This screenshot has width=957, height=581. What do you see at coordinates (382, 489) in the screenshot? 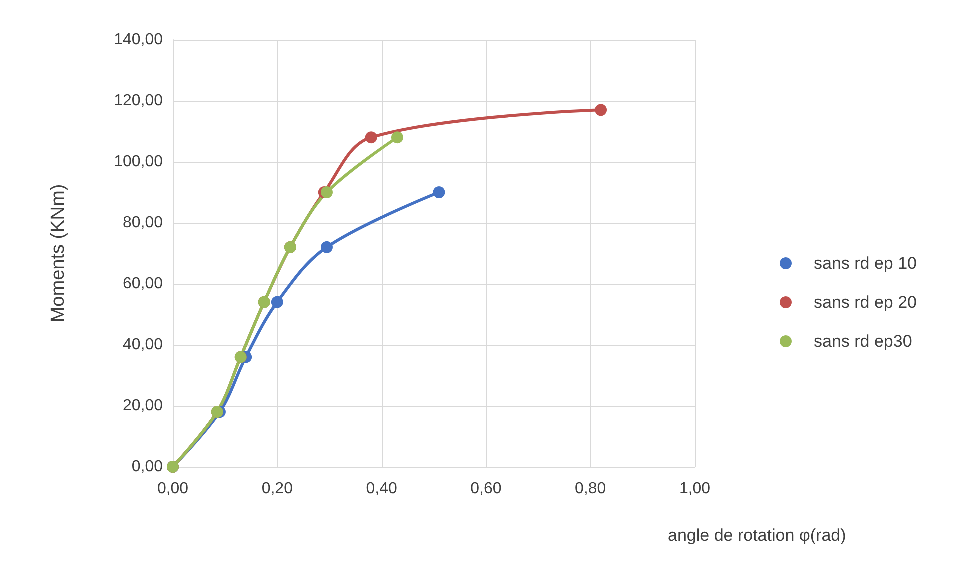
I see `x-tick-label: 0,40` at bounding box center [382, 489].